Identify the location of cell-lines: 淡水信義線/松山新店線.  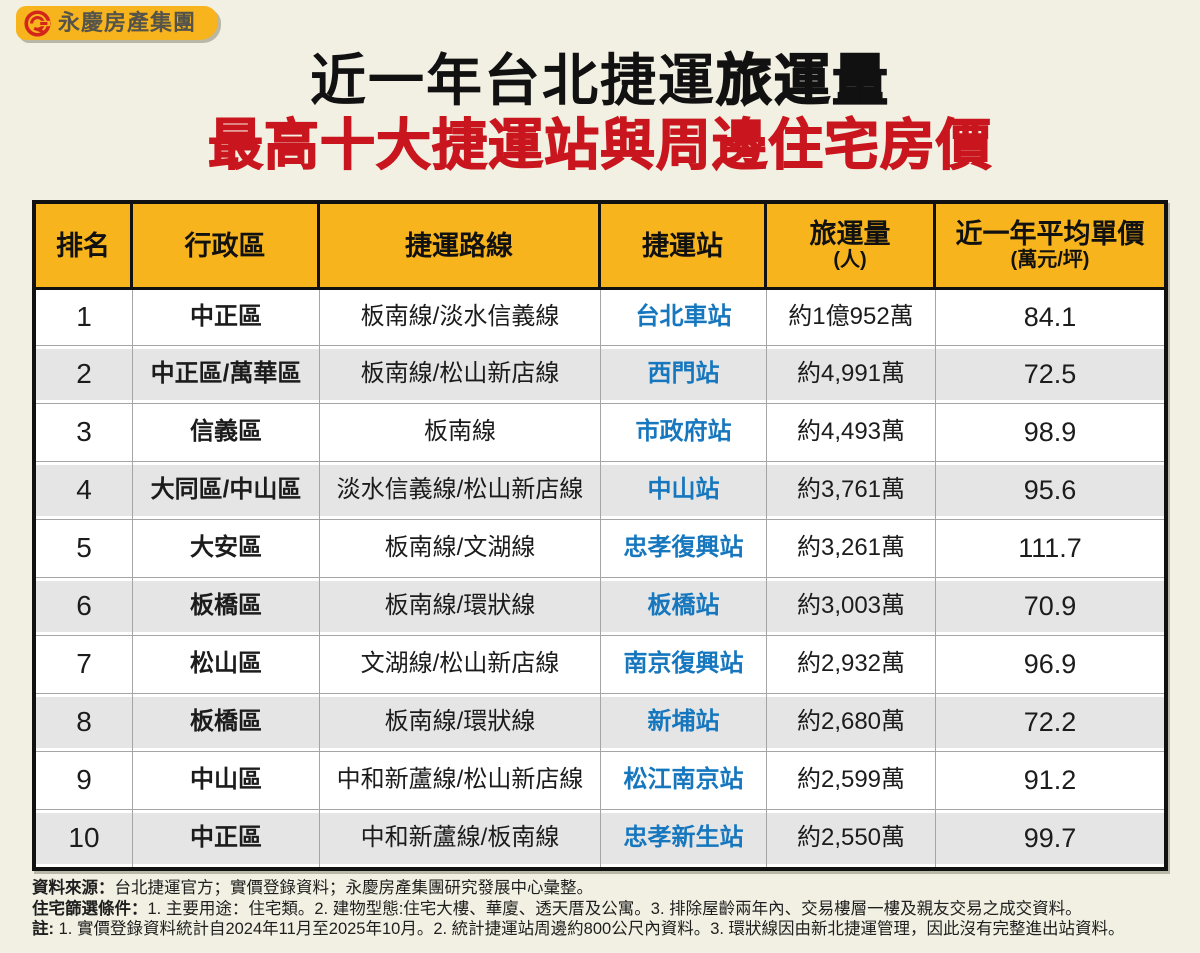
(460, 490).